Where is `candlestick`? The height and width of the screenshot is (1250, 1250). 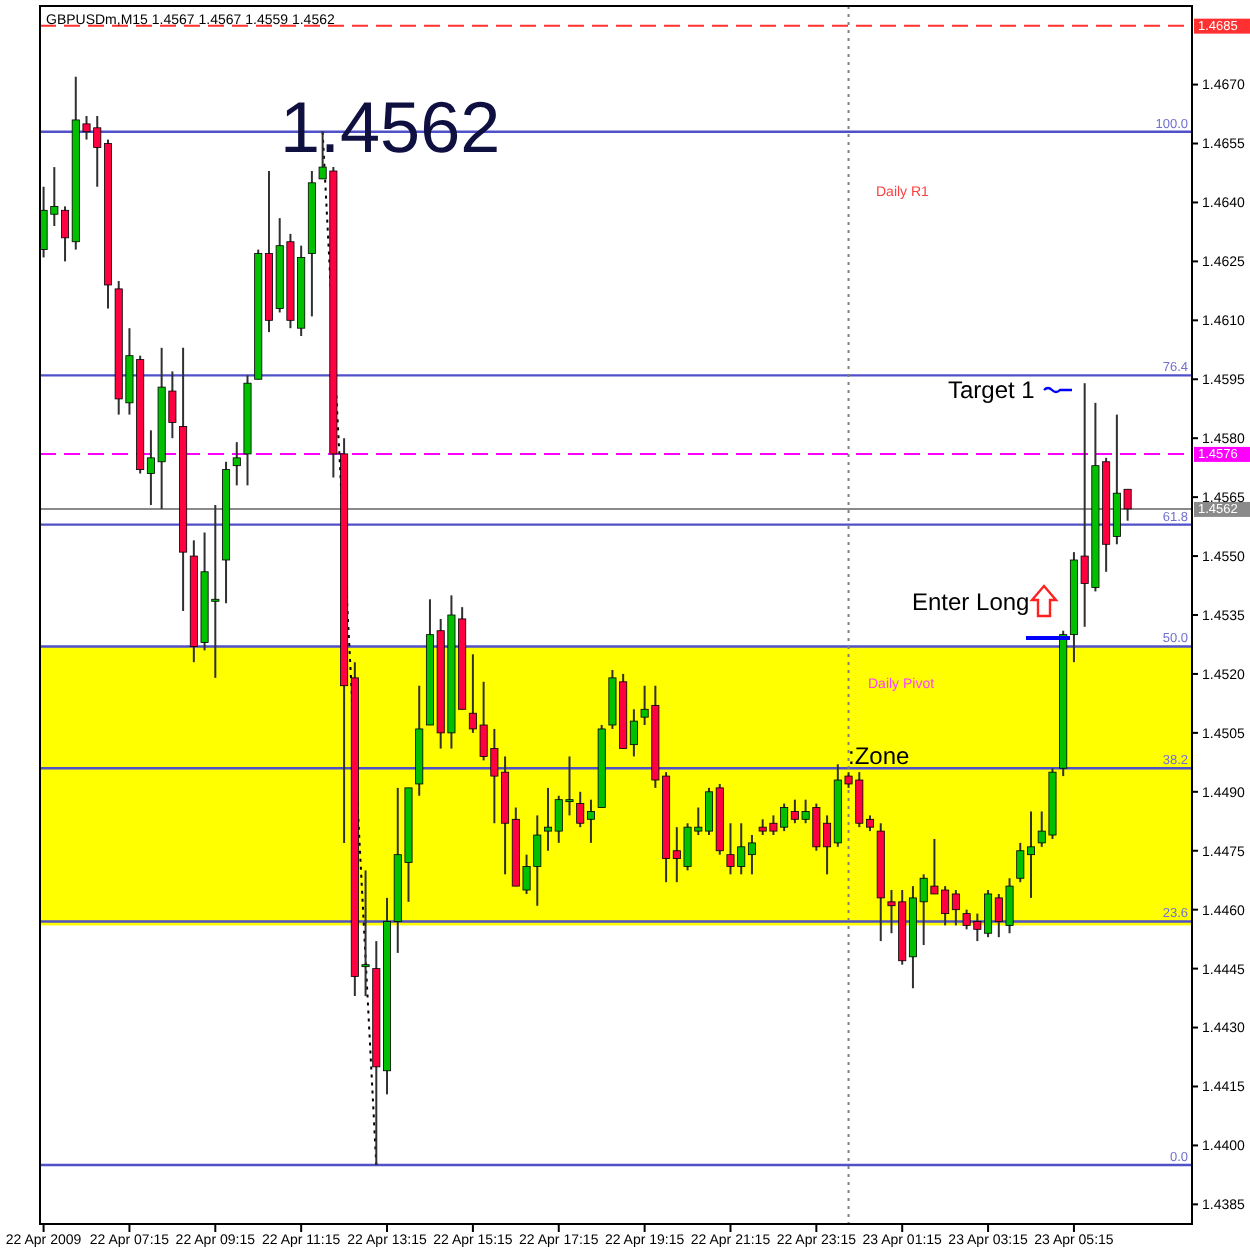 candlestick is located at coordinates (236, 464).